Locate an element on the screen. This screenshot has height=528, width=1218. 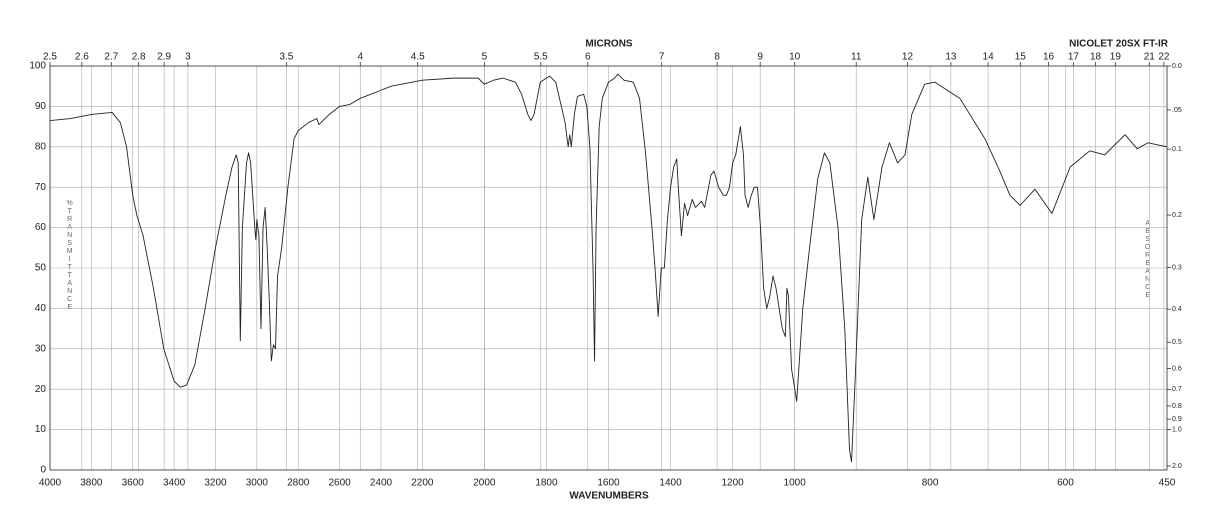
x-tick-label: 2400 is located at coordinates (381, 483).